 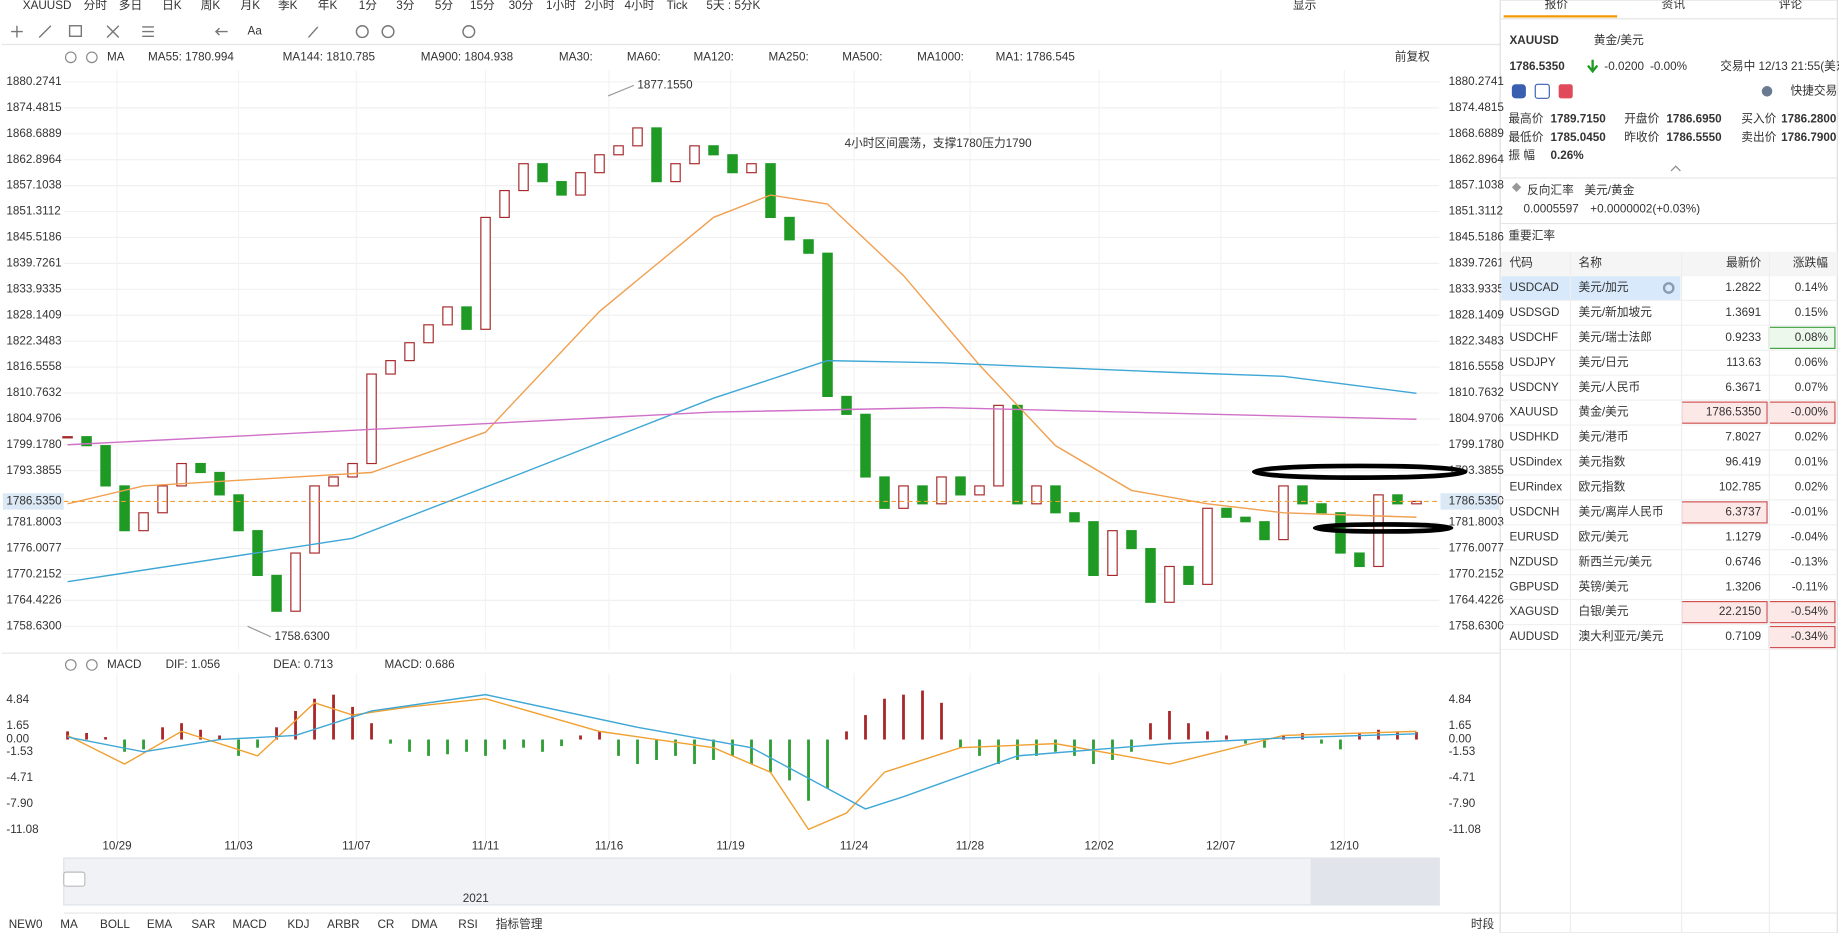 What do you see at coordinates (854, 845) in the screenshot?
I see `x-tick-label: 11/24` at bounding box center [854, 845].